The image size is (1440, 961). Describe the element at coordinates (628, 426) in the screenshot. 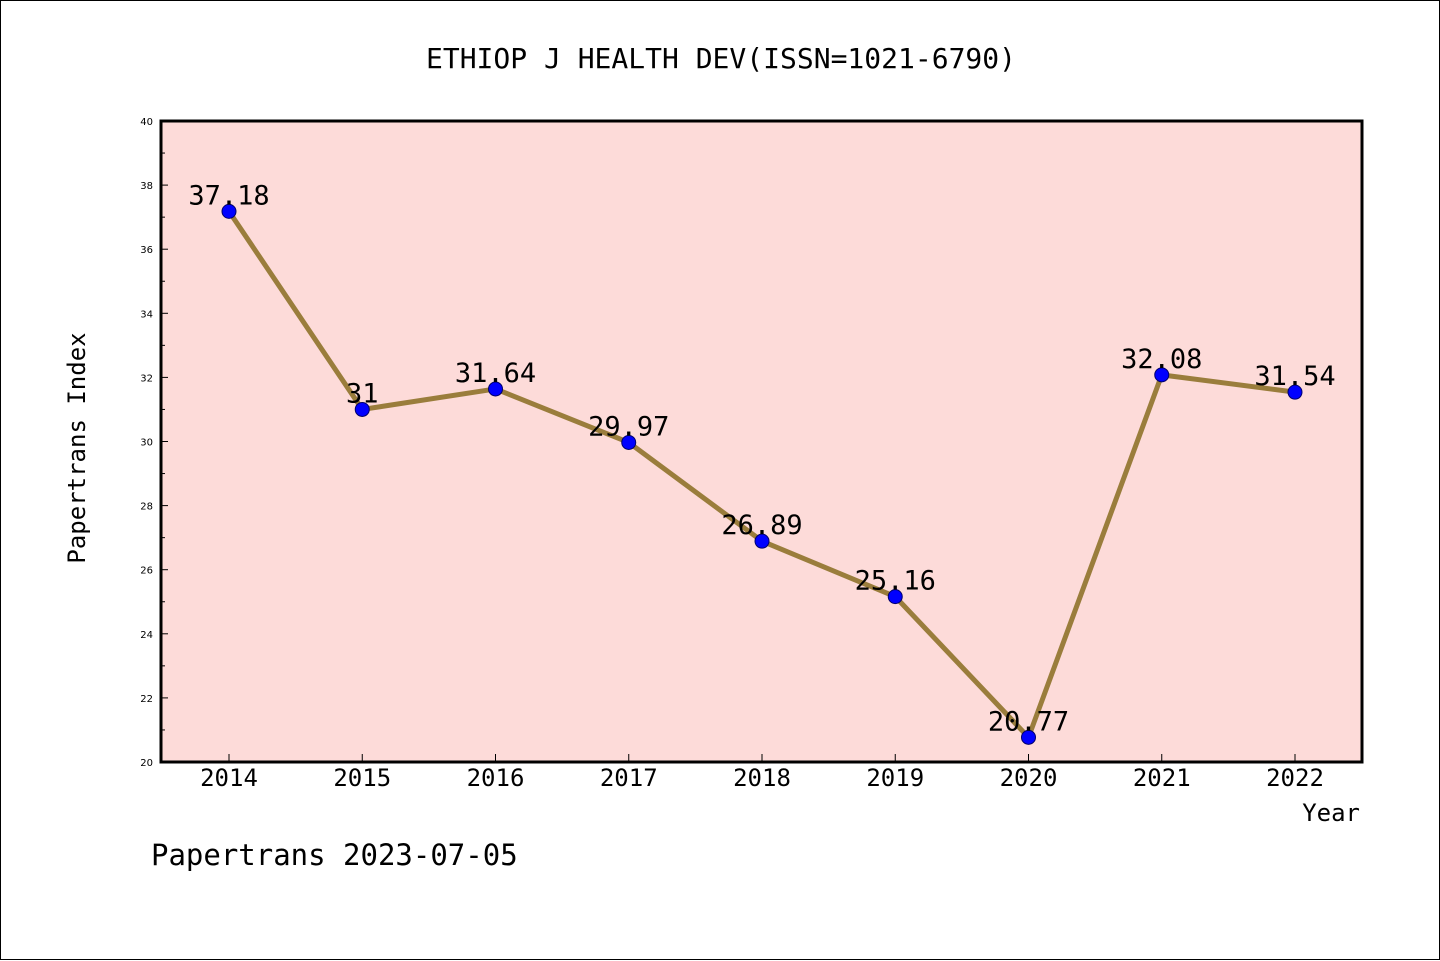

I see `data-label: 29.97` at that location.